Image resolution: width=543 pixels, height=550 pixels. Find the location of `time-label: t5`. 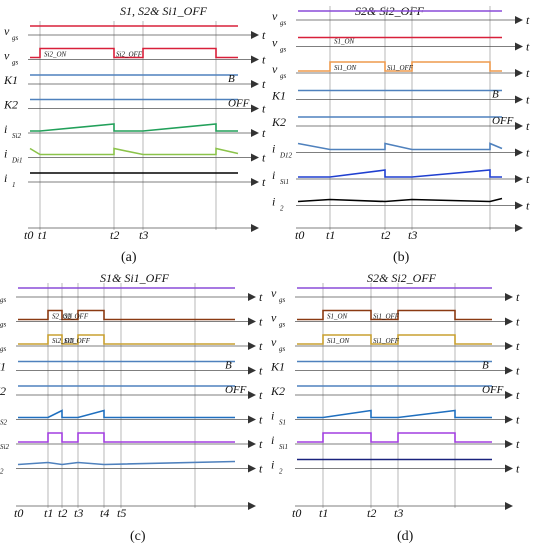

time-label: t5 is located at coordinates (121, 513).